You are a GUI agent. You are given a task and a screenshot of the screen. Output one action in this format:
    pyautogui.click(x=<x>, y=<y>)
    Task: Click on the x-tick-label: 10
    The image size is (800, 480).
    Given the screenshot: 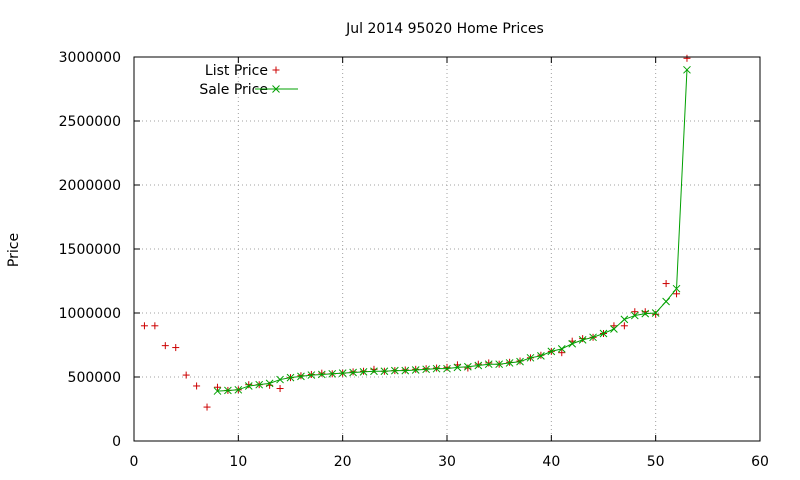 What is the action you would take?
    pyautogui.click(x=238, y=462)
    